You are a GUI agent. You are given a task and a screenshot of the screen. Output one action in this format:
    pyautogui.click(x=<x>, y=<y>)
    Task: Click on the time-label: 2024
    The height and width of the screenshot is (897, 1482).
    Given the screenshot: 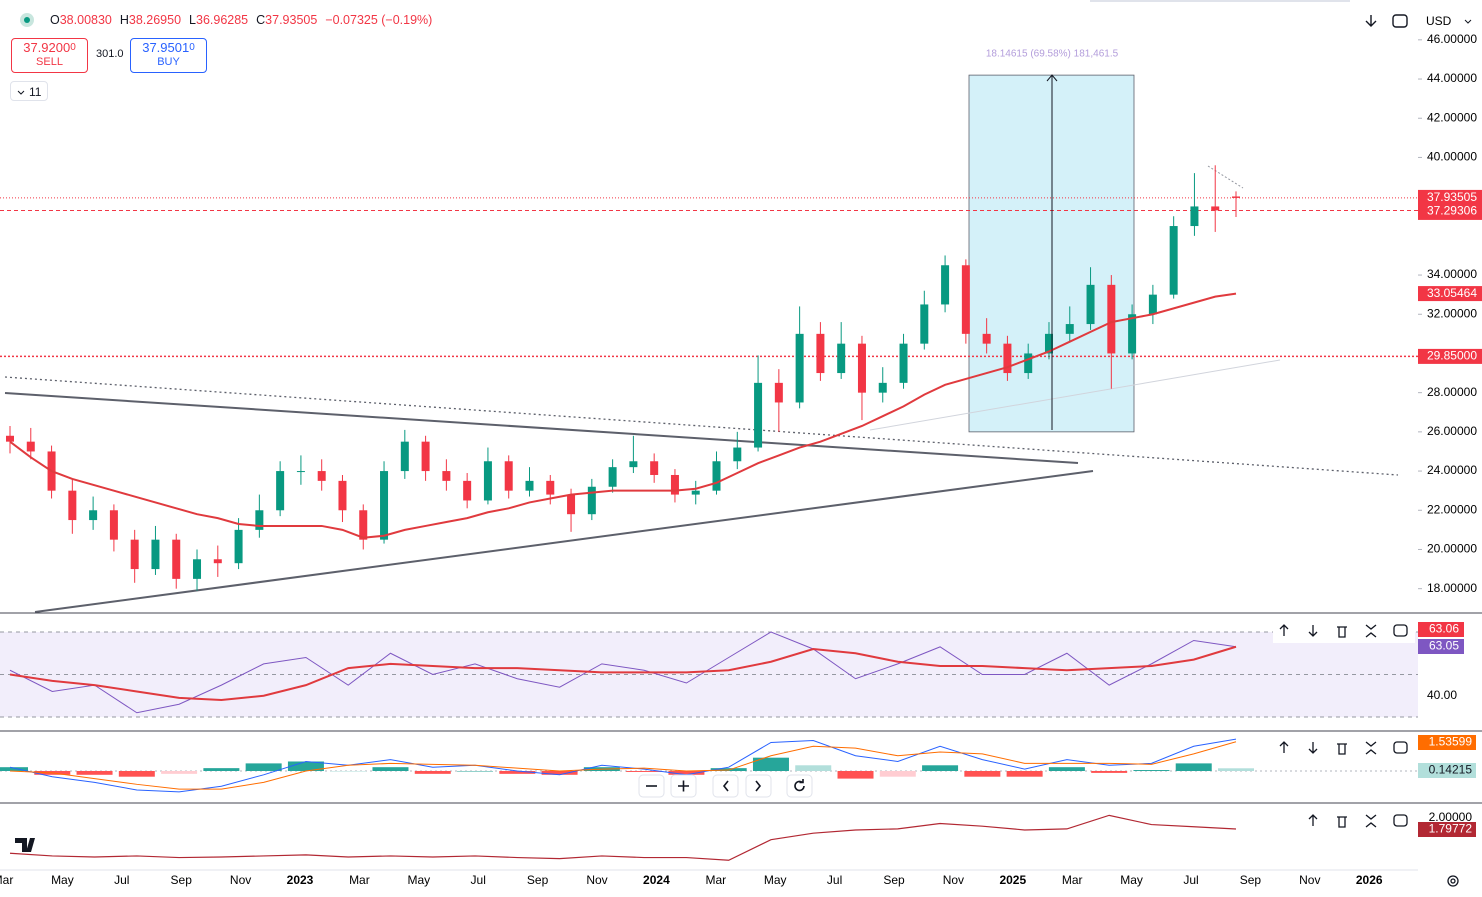 What is the action you would take?
    pyautogui.click(x=656, y=880)
    